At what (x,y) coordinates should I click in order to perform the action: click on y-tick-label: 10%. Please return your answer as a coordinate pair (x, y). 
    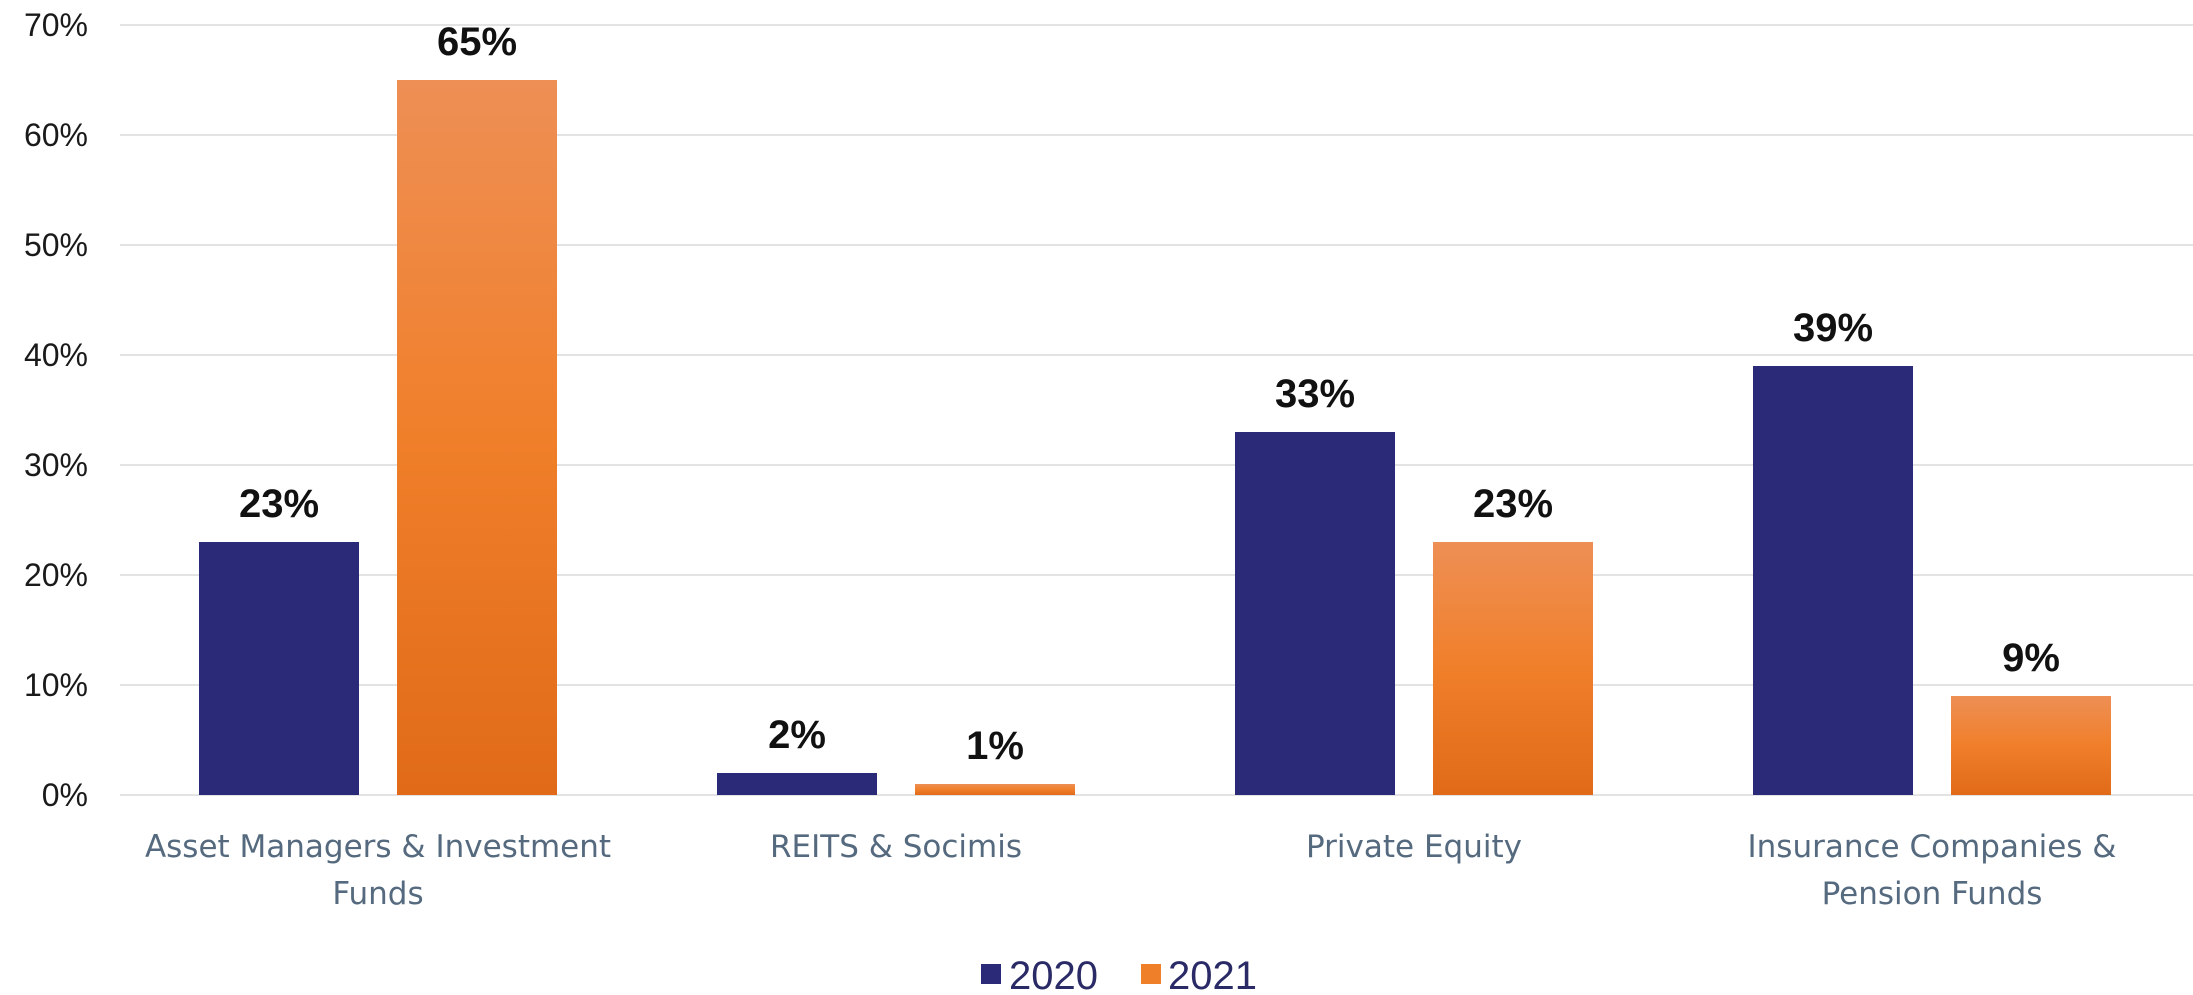
    Looking at the image, I should click on (56, 685).